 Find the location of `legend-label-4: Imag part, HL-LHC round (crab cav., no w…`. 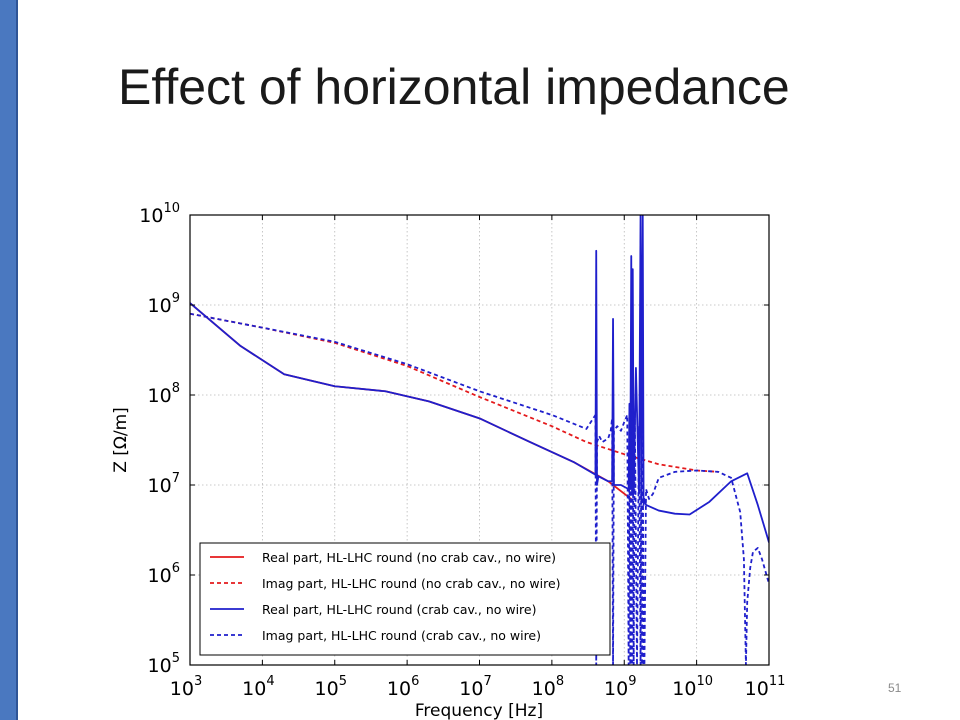

legend-label-4: Imag part, HL-LHC round (crab cav., no w… is located at coordinates (401, 635).